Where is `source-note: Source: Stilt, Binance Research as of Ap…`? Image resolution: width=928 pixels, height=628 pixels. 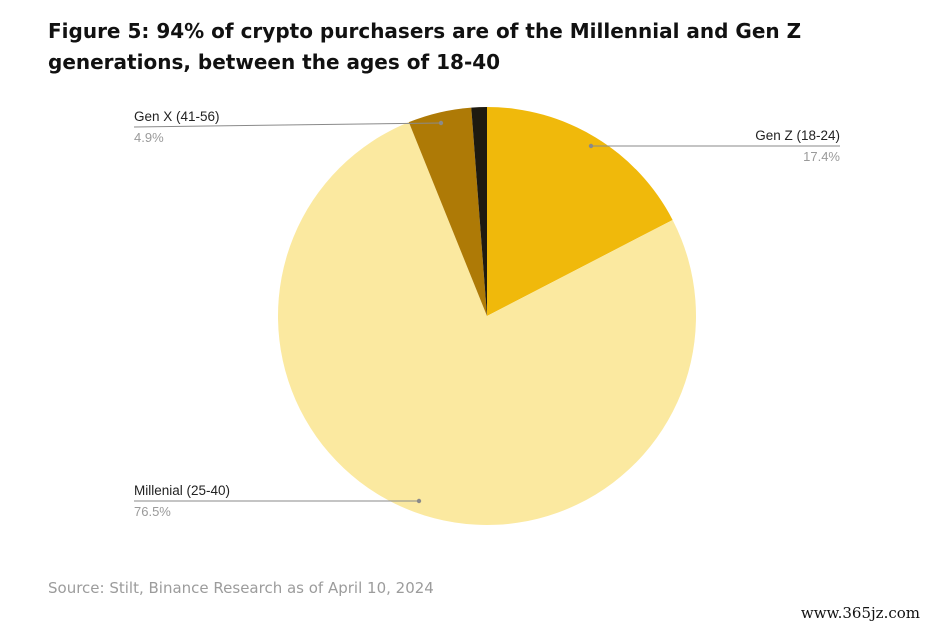 source-note: Source: Stilt, Binance Research as of Ap… is located at coordinates (241, 588).